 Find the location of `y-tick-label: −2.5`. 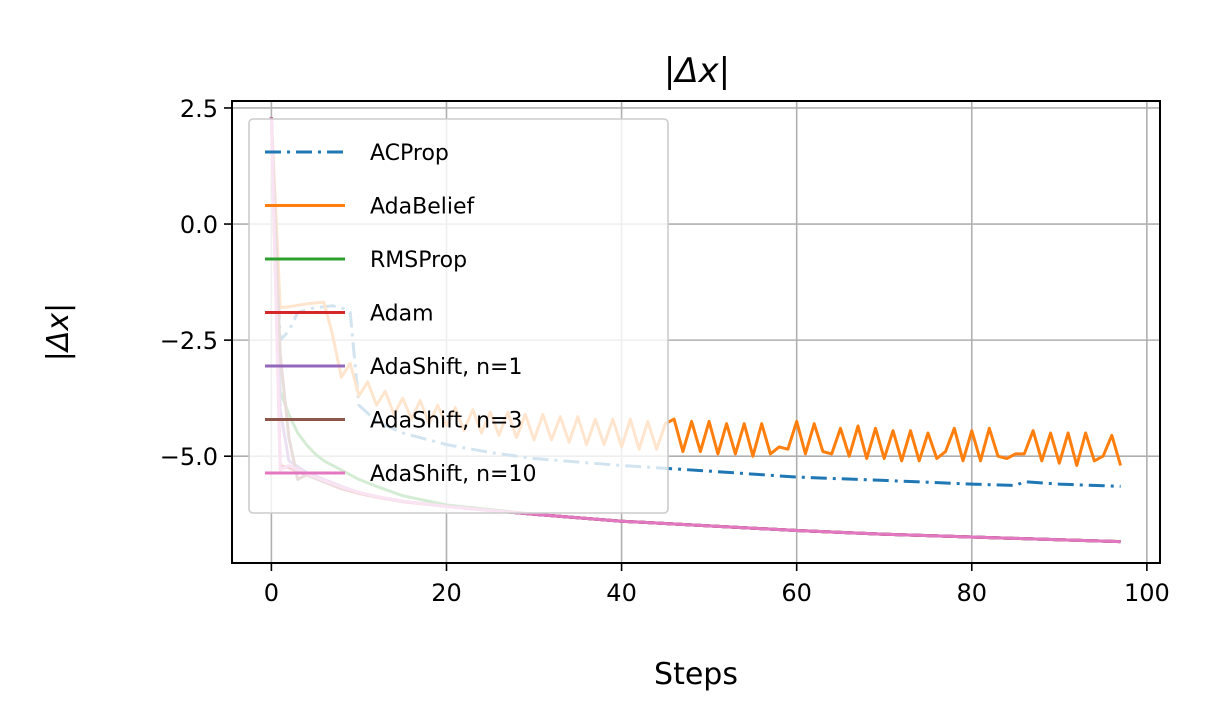

y-tick-label: −2.5 is located at coordinates (189, 341).